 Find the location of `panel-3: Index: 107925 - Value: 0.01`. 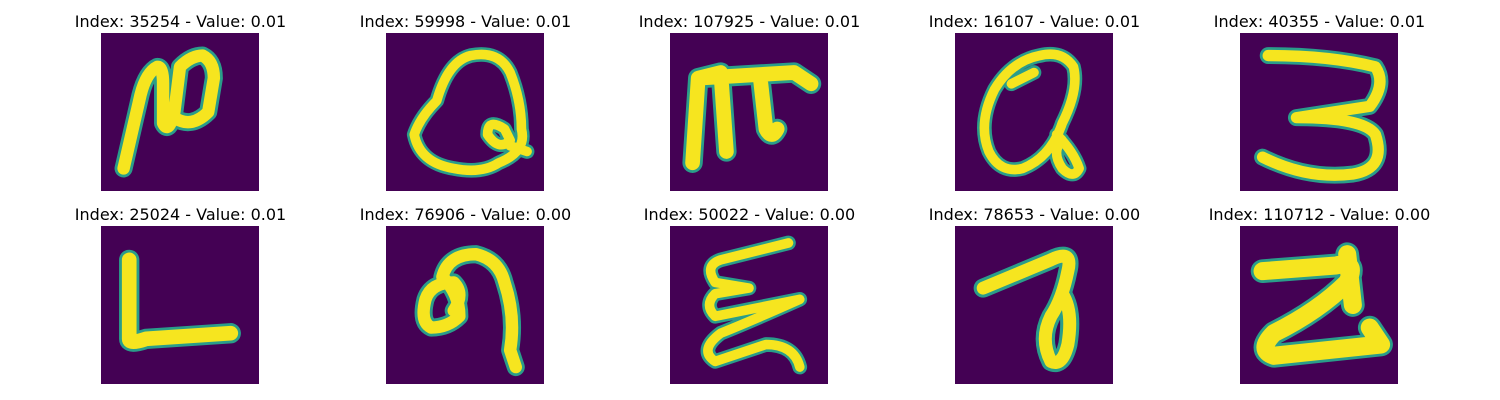

panel-3: Index: 107925 - Value: 0.01 is located at coordinates (749, 107).